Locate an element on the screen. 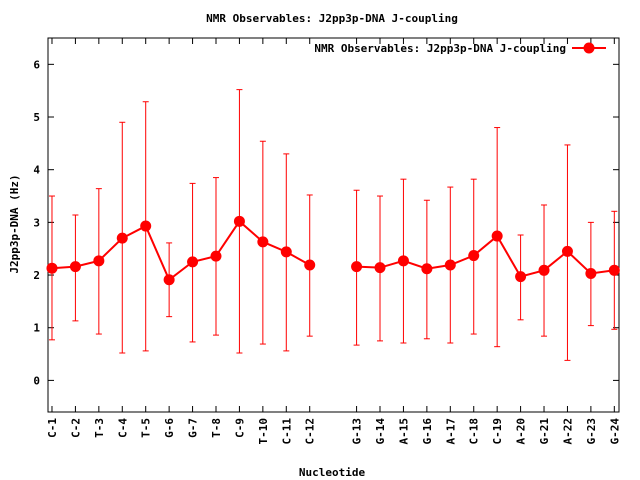 Image resolution: width=640 pixels, height=480 pixels. chart-title: NMR Observables: J2pp3p-DNA J-coupling is located at coordinates (332, 18).